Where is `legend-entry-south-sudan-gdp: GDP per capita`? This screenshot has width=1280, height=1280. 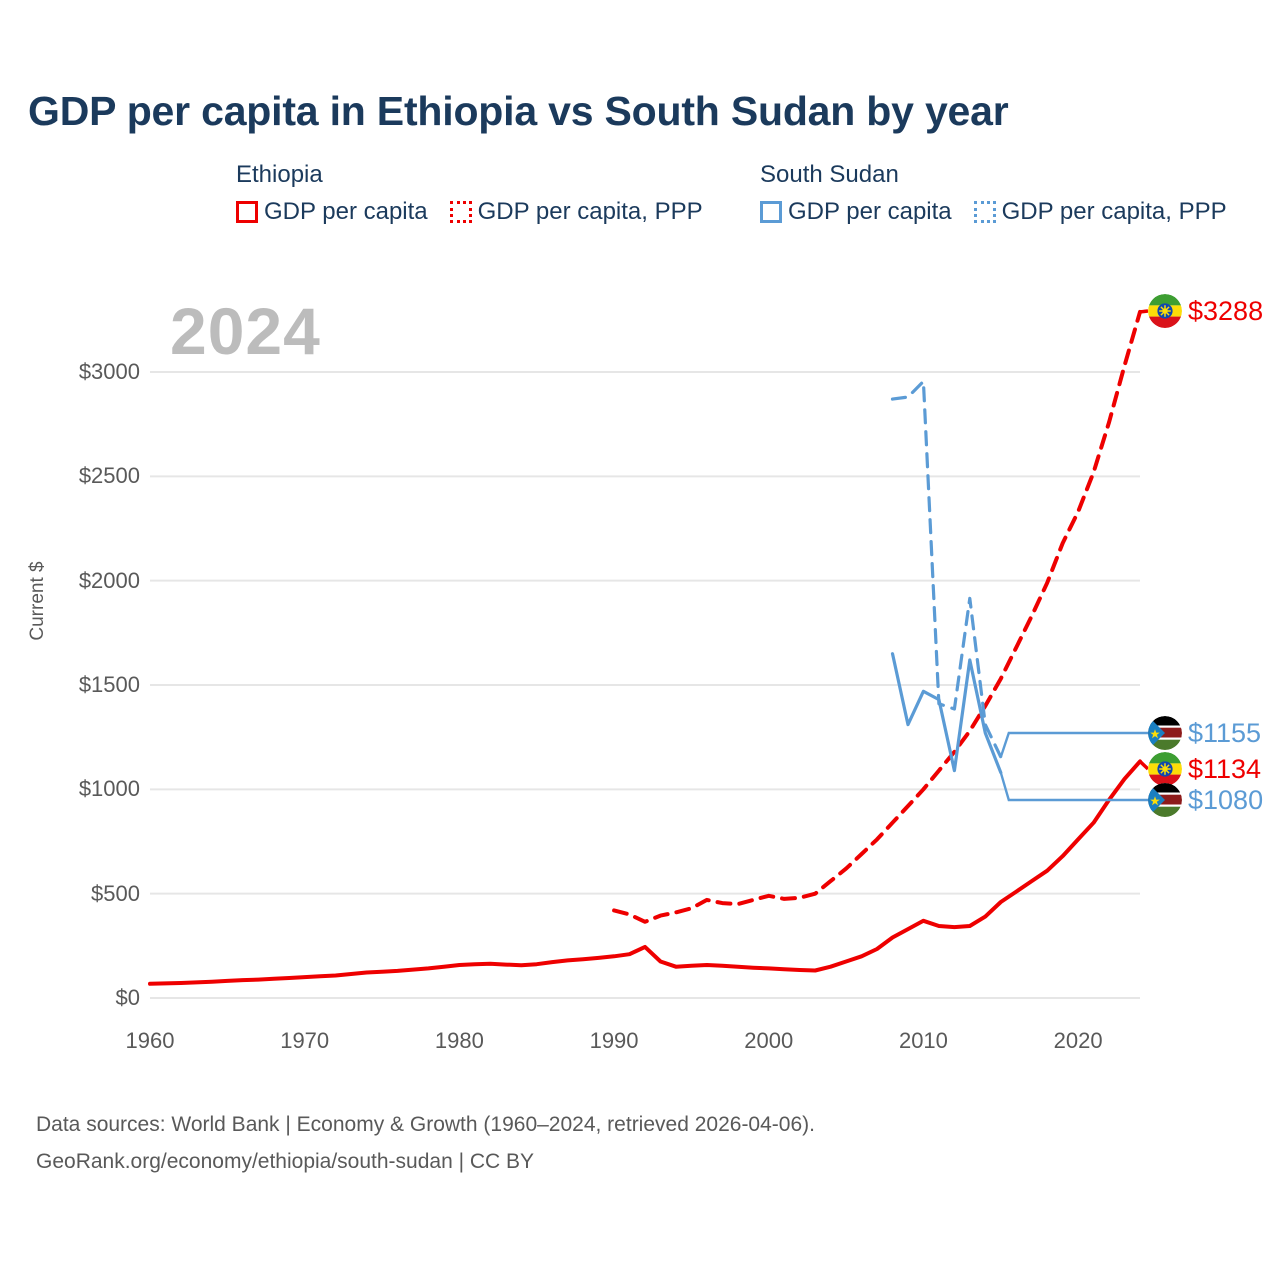
legend-entry-south-sudan-gdp: GDP per capita is located at coordinates (856, 212).